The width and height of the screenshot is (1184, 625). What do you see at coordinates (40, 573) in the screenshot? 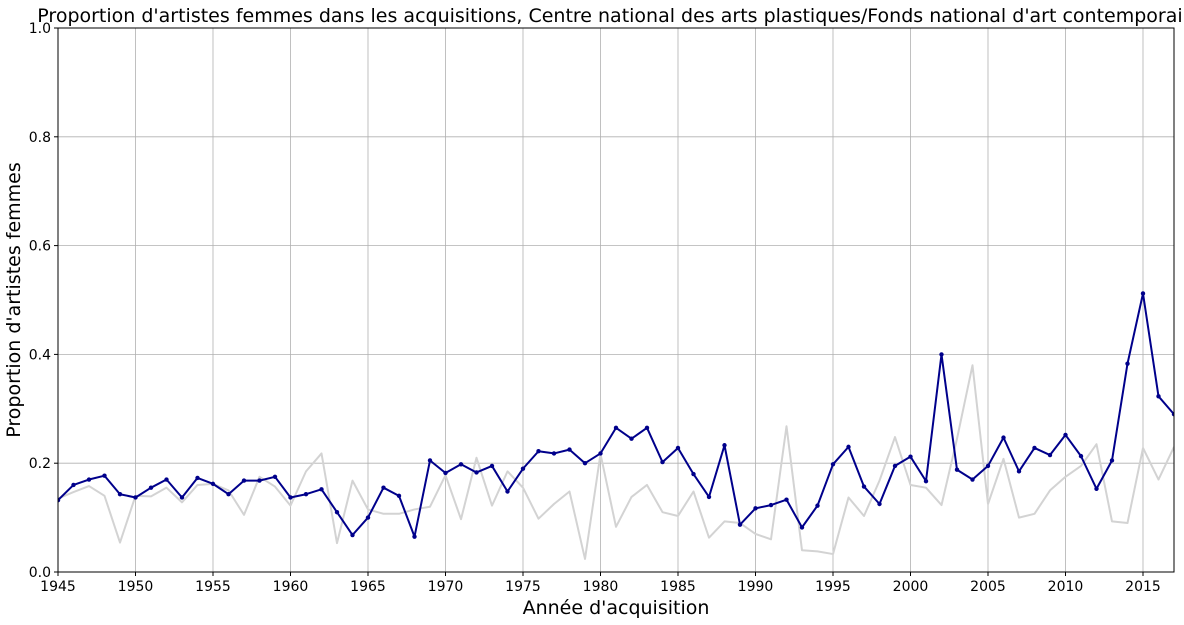
I see `y-tick-label: 0.0` at bounding box center [40, 573].